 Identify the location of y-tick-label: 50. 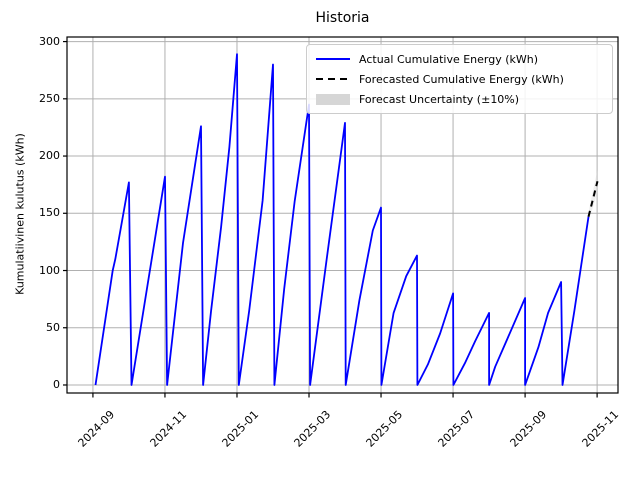
(53, 327).